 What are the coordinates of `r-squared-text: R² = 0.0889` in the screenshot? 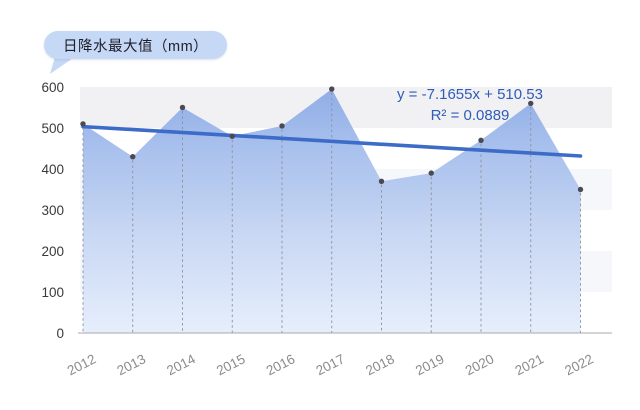 It's located at (470, 115).